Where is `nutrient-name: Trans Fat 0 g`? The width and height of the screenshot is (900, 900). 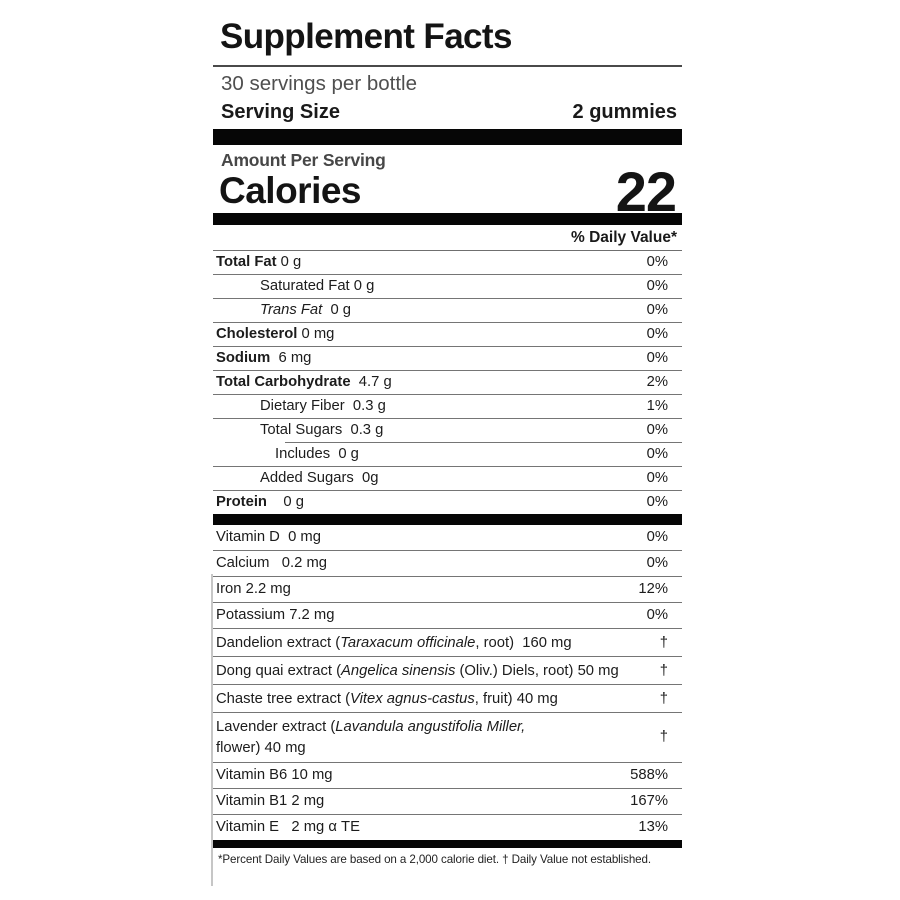
nutrient-name: Trans Fat 0 g is located at coordinates (306, 310).